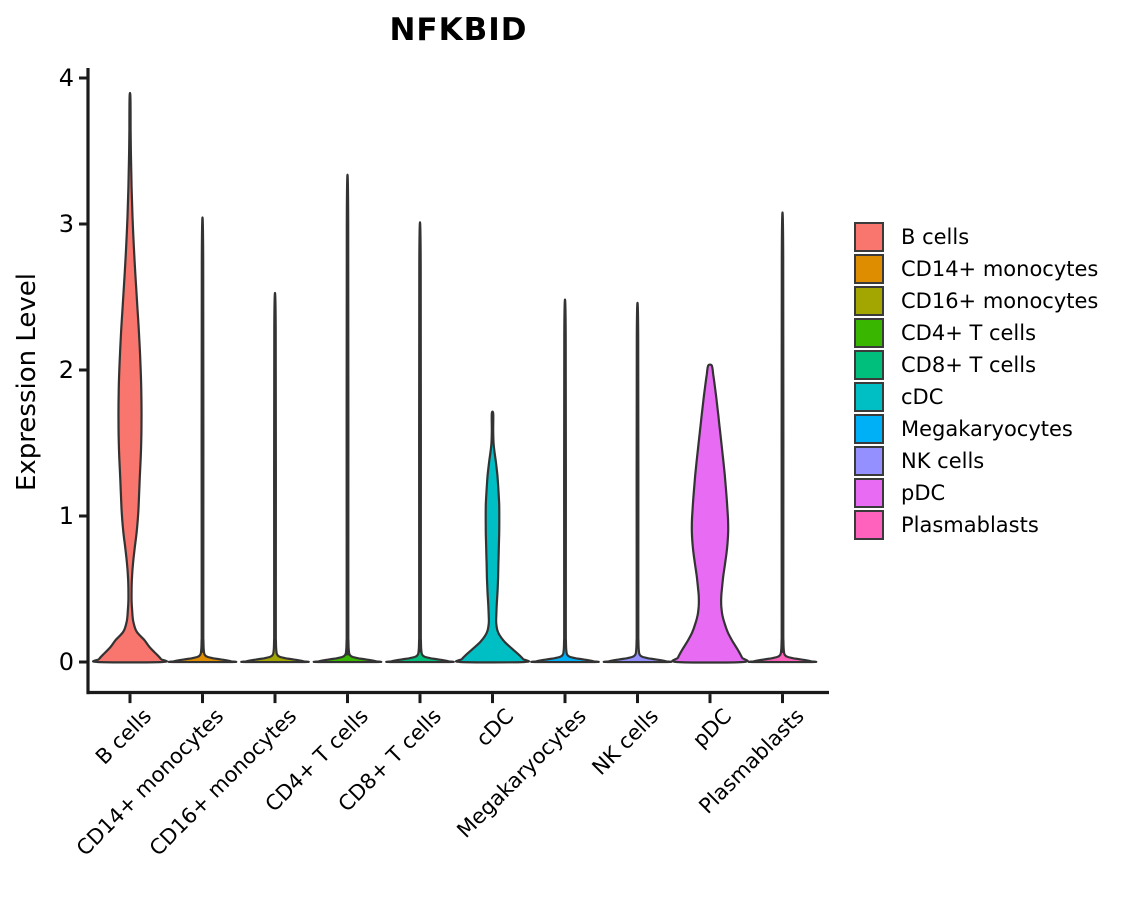 The width and height of the screenshot is (1140, 900). I want to click on legend-item: CD16+ monocytes, so click(976, 301).